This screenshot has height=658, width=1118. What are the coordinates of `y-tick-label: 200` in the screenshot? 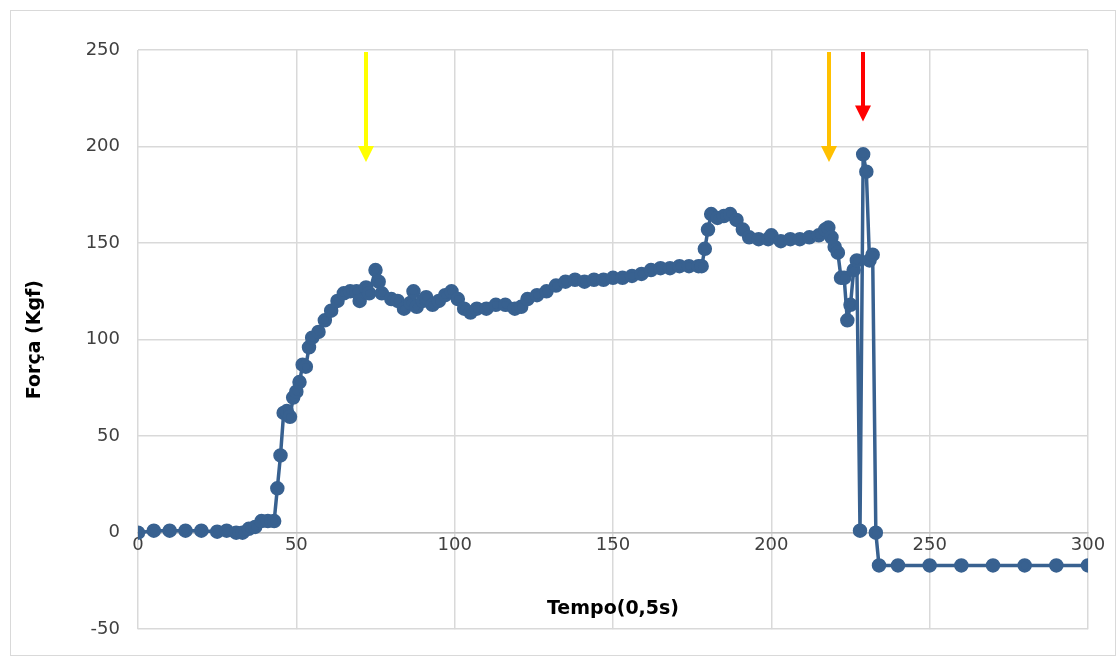 It's located at (102, 145).